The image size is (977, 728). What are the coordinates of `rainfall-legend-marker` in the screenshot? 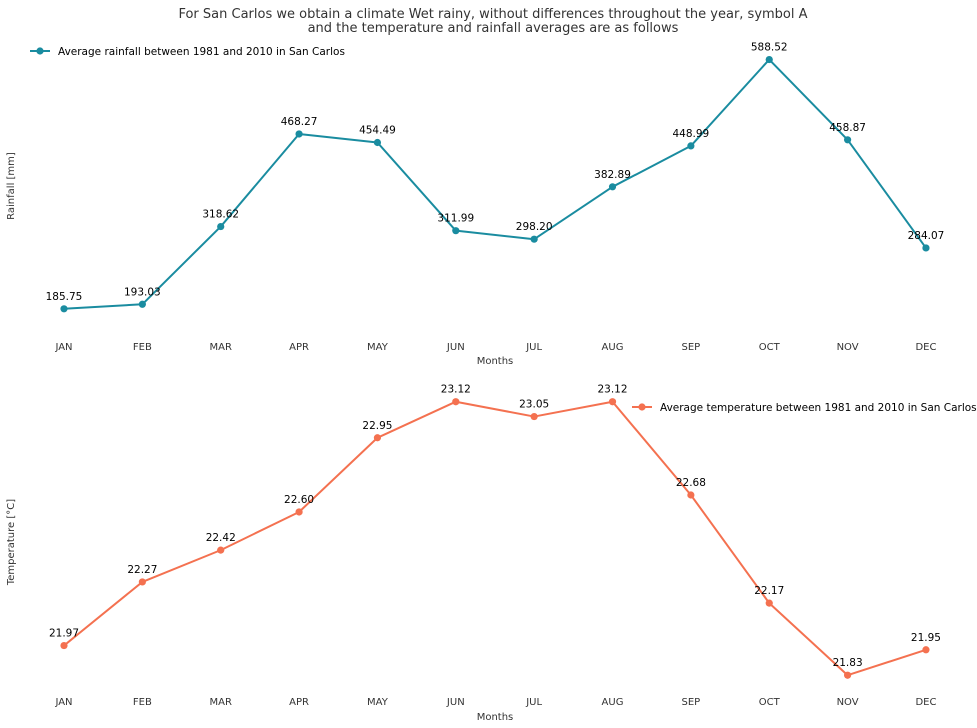 It's located at (40, 51).